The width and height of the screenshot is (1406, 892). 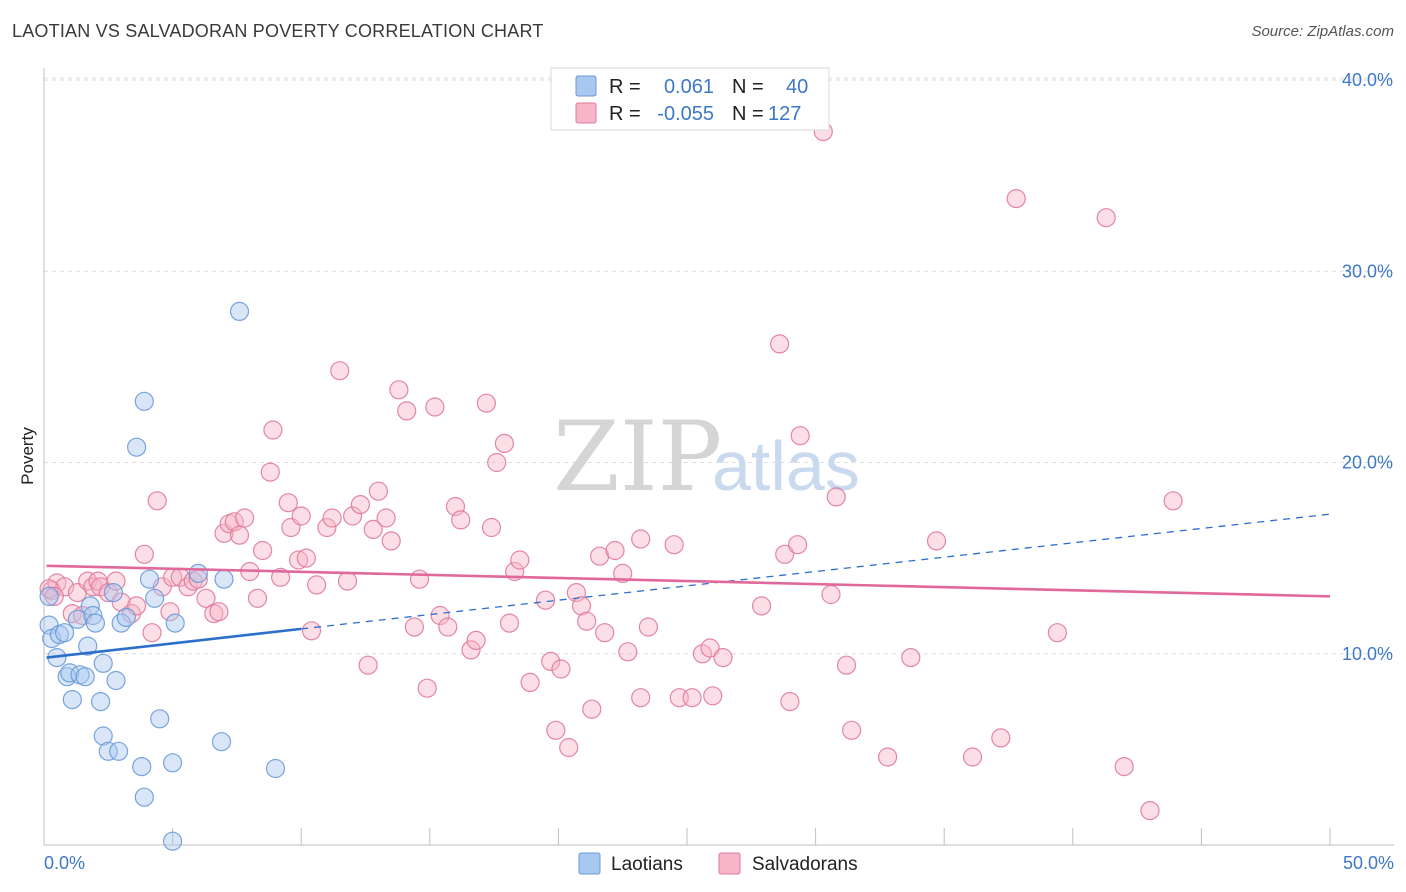 What do you see at coordinates (784, 114) in the screenshot?
I see `legend-n-value-salvadorans: 127` at bounding box center [784, 114].